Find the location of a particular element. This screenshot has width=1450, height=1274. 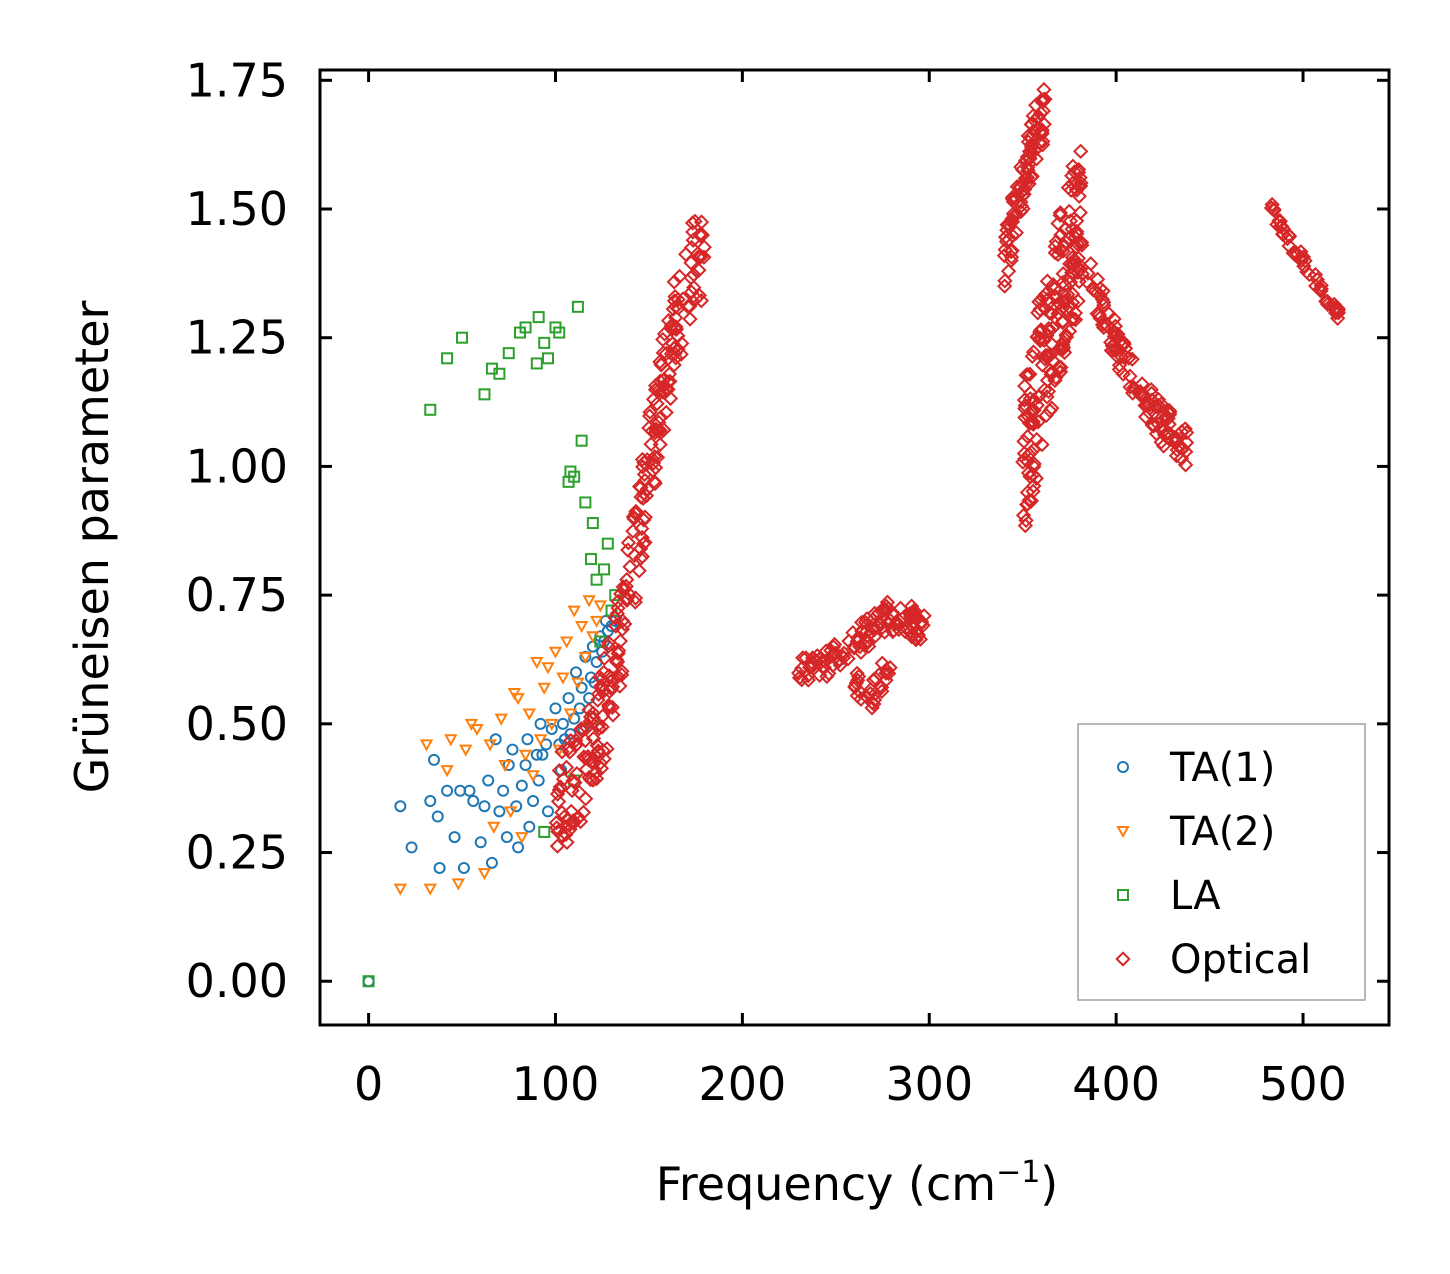

y-tick-label: 1.00 is located at coordinates (237, 466).